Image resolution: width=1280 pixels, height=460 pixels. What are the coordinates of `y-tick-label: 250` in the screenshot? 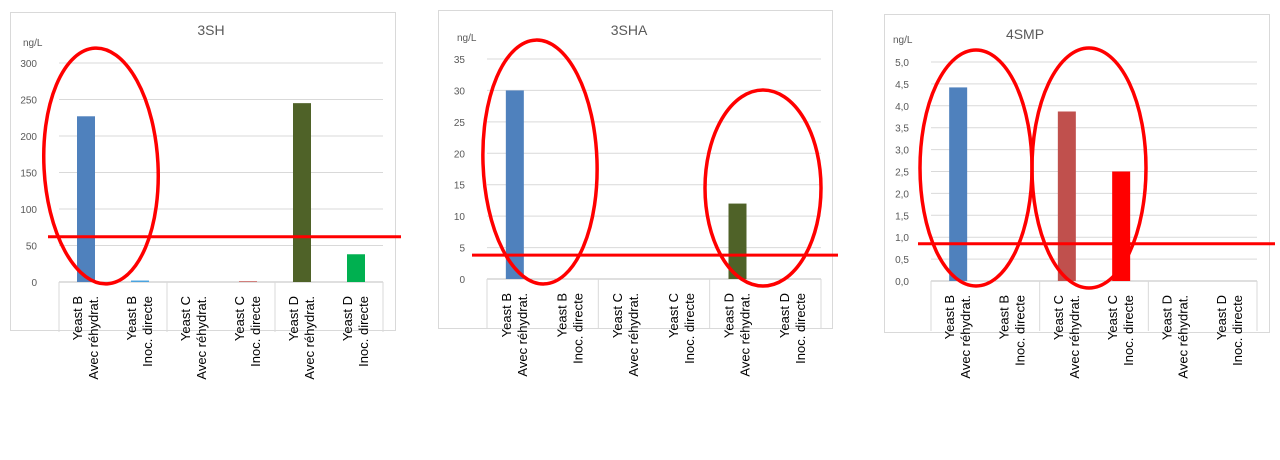 It's located at (28, 101).